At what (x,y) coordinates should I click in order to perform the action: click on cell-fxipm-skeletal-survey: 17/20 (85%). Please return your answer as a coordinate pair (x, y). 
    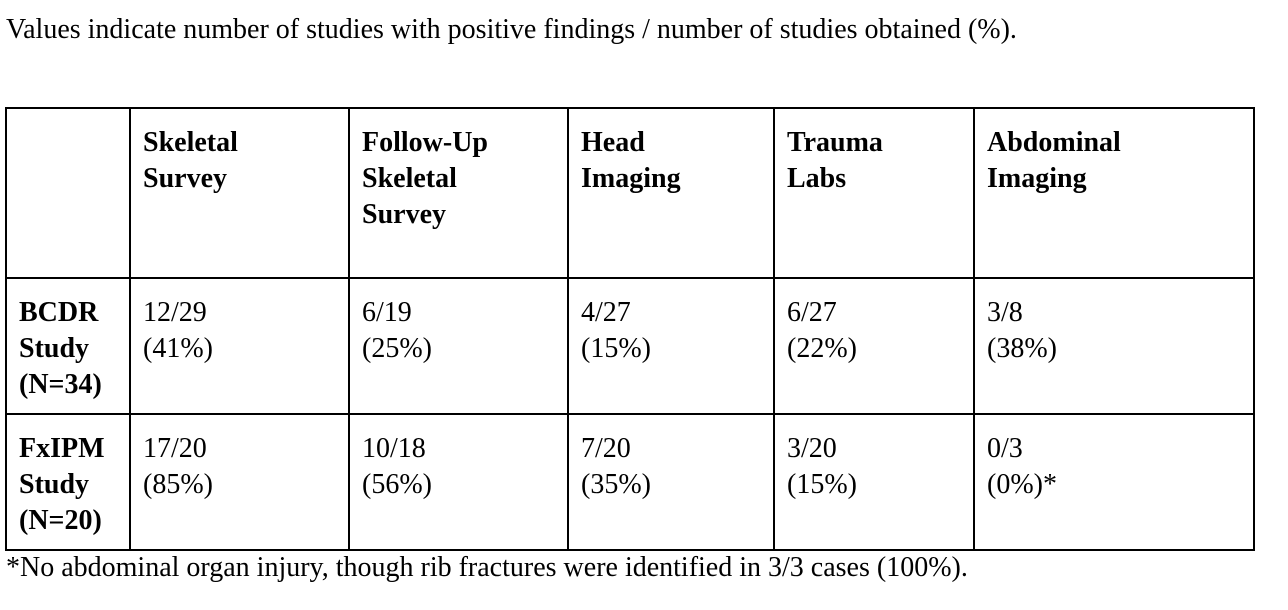
    Looking at the image, I should click on (239, 482).